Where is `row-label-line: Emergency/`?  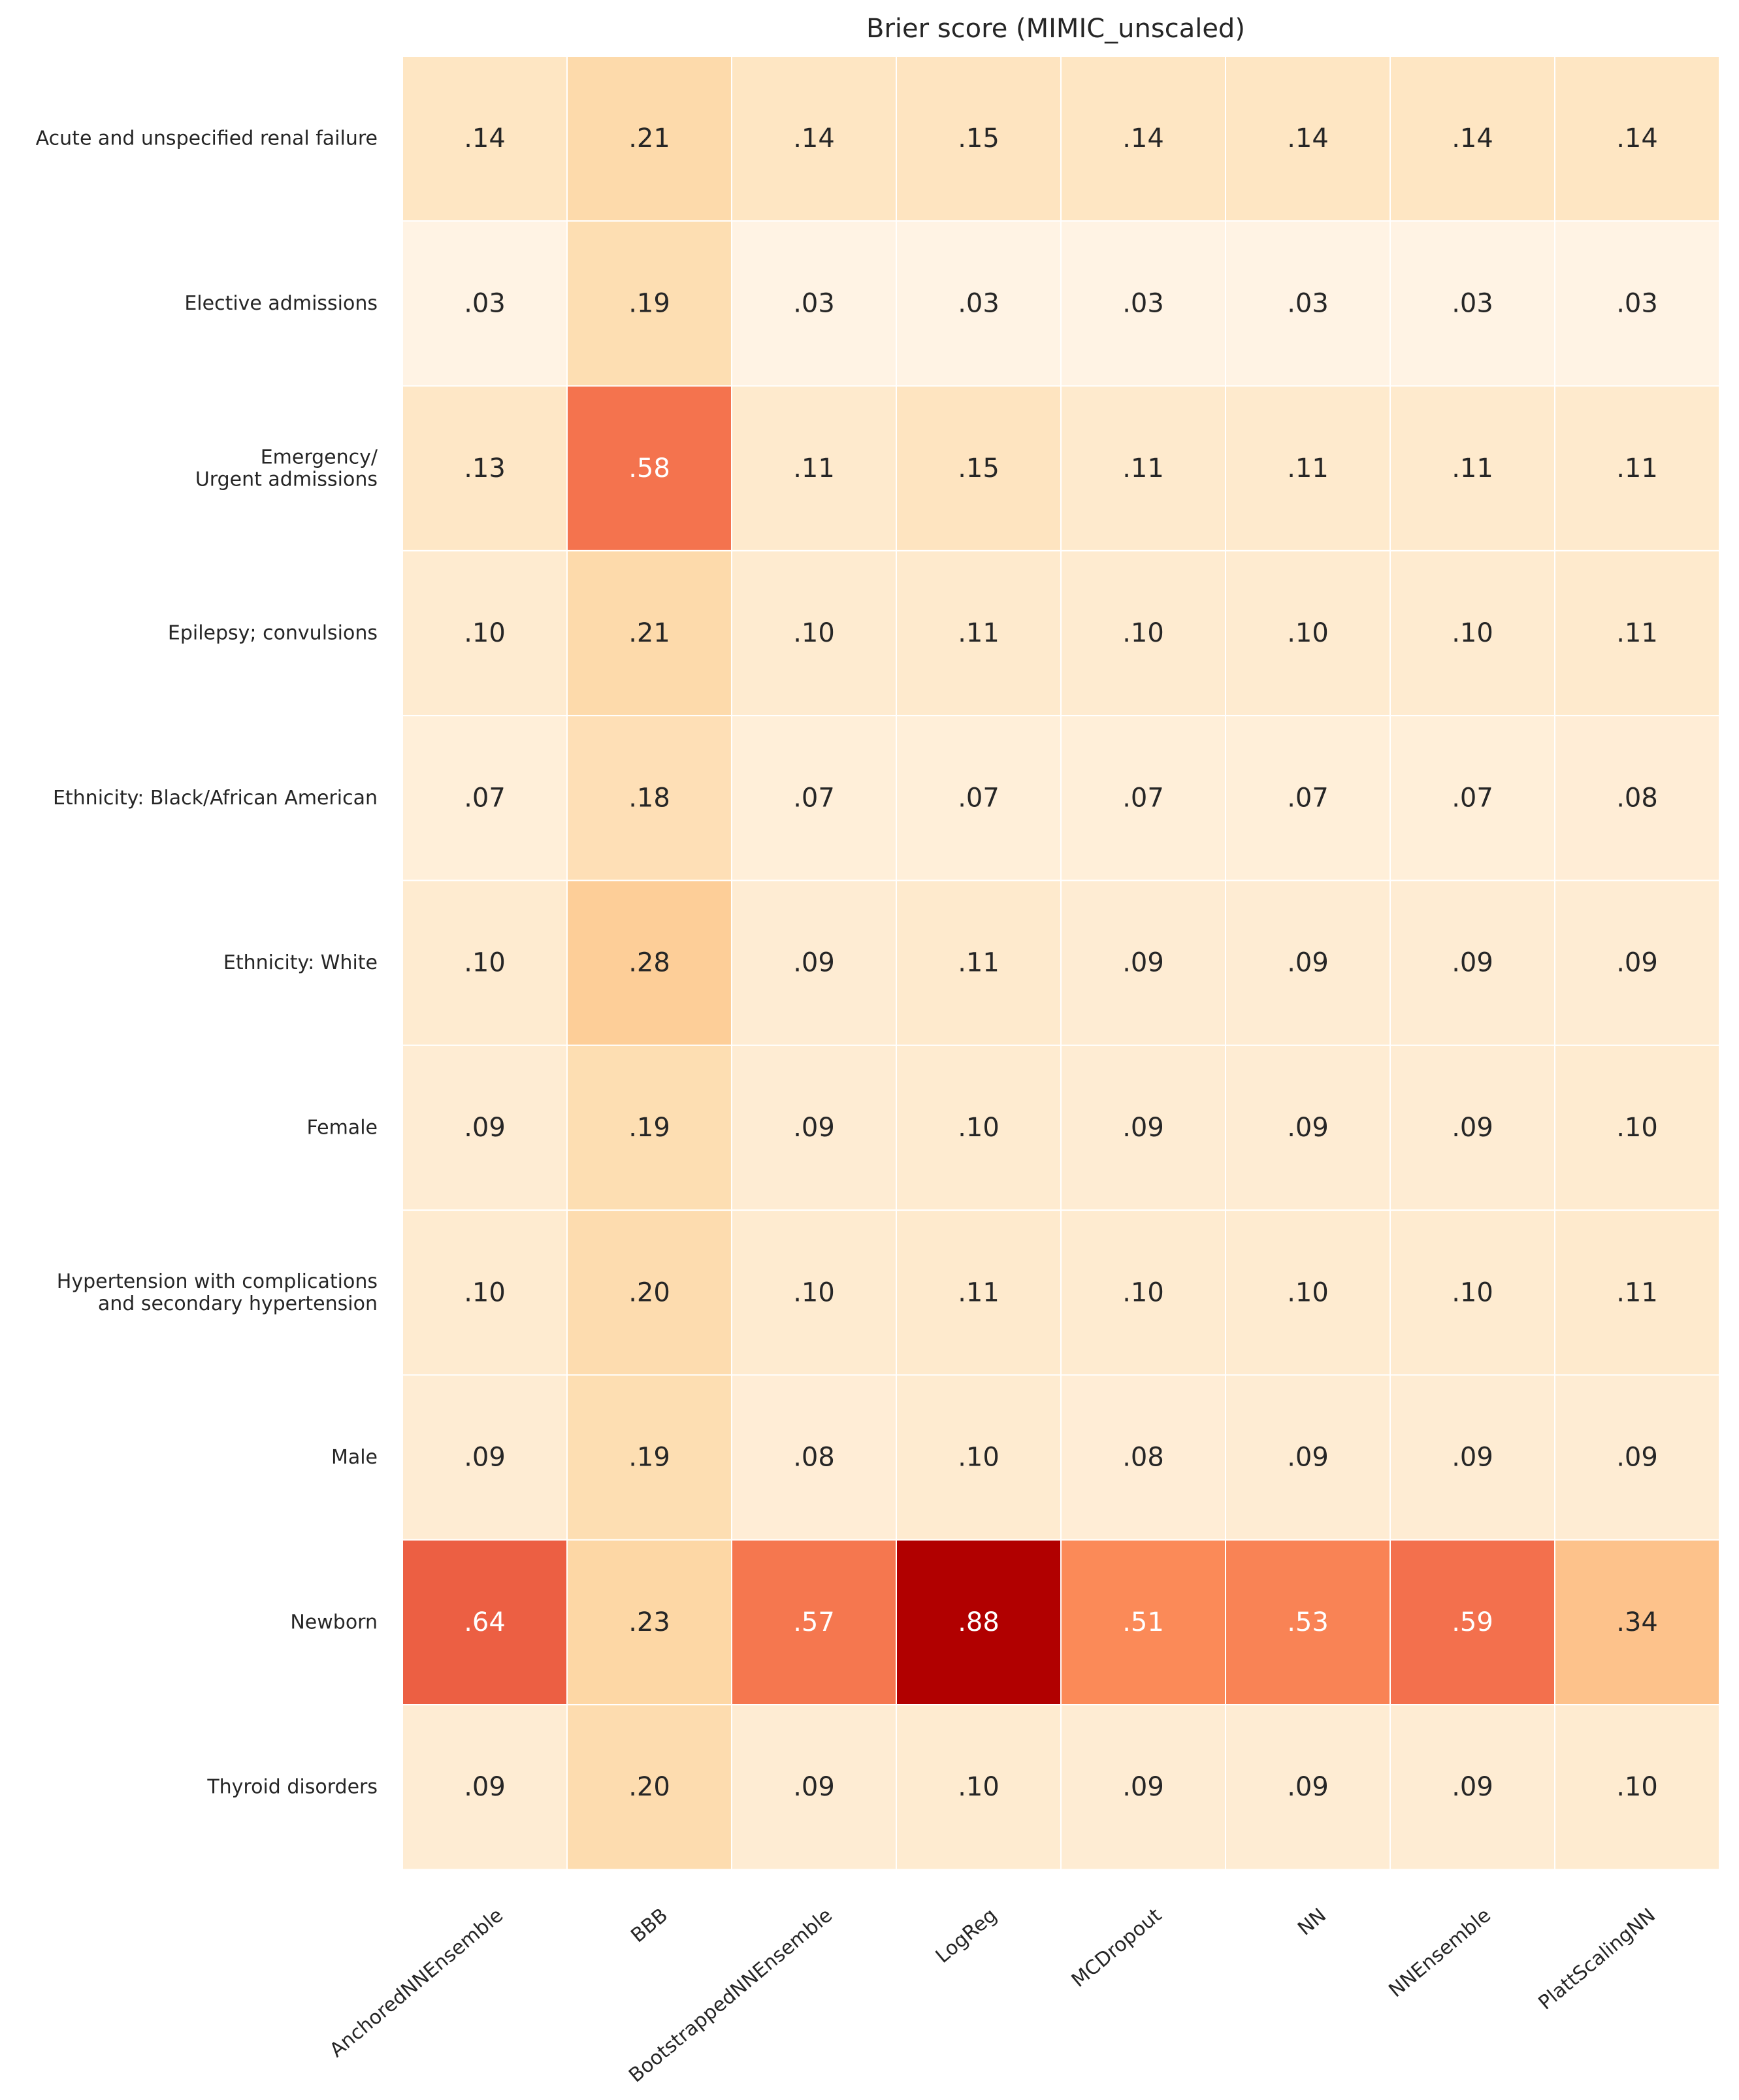 row-label-line: Emergency/ is located at coordinates (319, 457).